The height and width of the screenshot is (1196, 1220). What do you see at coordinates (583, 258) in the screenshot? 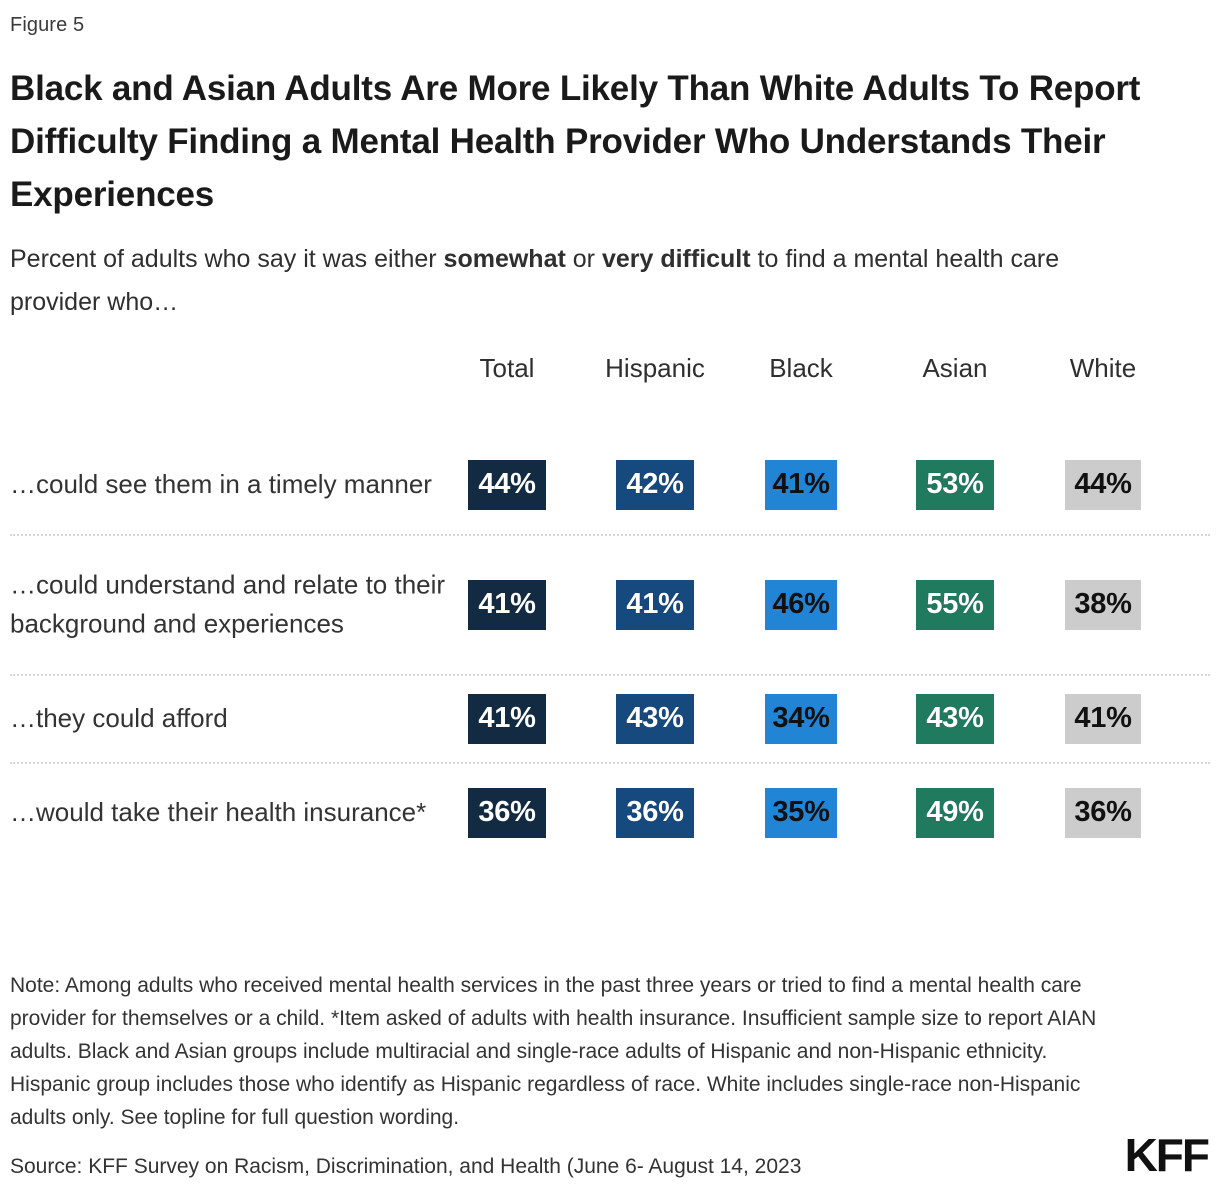
I see `subtitle-part-2: or` at bounding box center [583, 258].